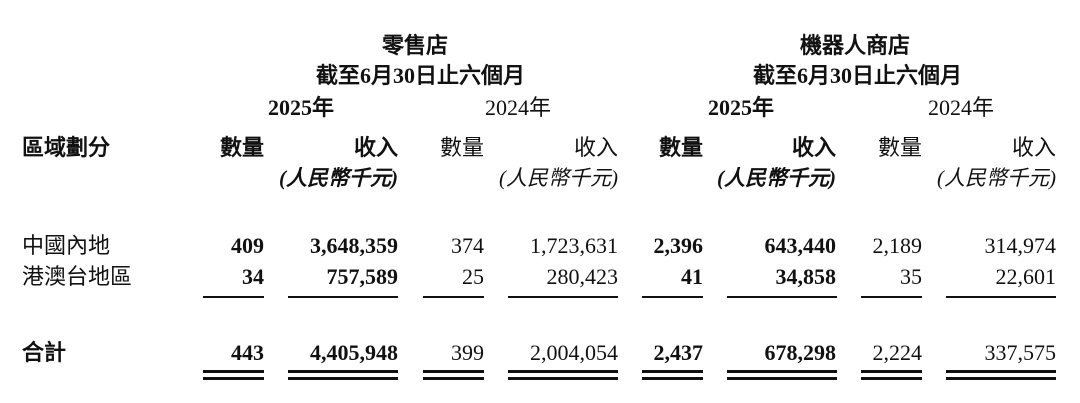 The width and height of the screenshot is (1080, 403). I want to click on total-cell: 443, so click(247, 352).